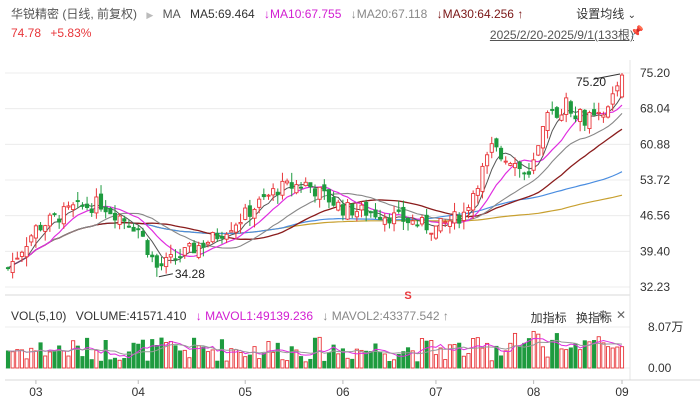  I want to click on price-axis: 75.20 68.04 60.88 53.72 46.56 39.40 32.23, so click(655, 180).